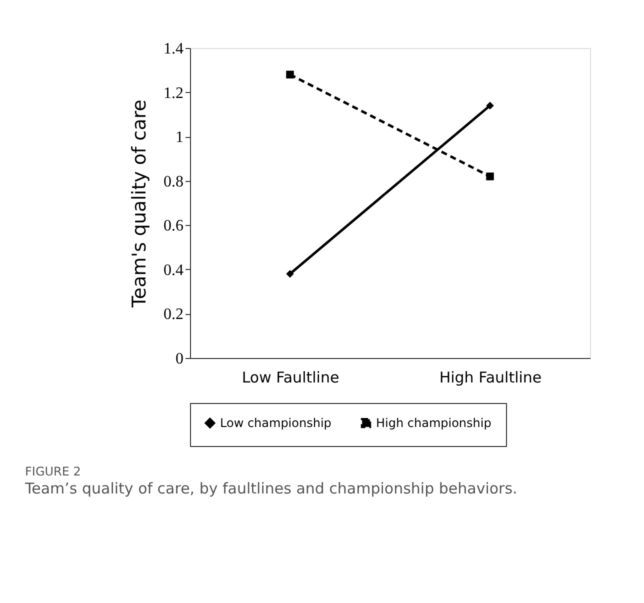 The width and height of the screenshot is (644, 603). Describe the element at coordinates (174, 181) in the screenshot. I see `y-tick-label: 0.8` at that location.